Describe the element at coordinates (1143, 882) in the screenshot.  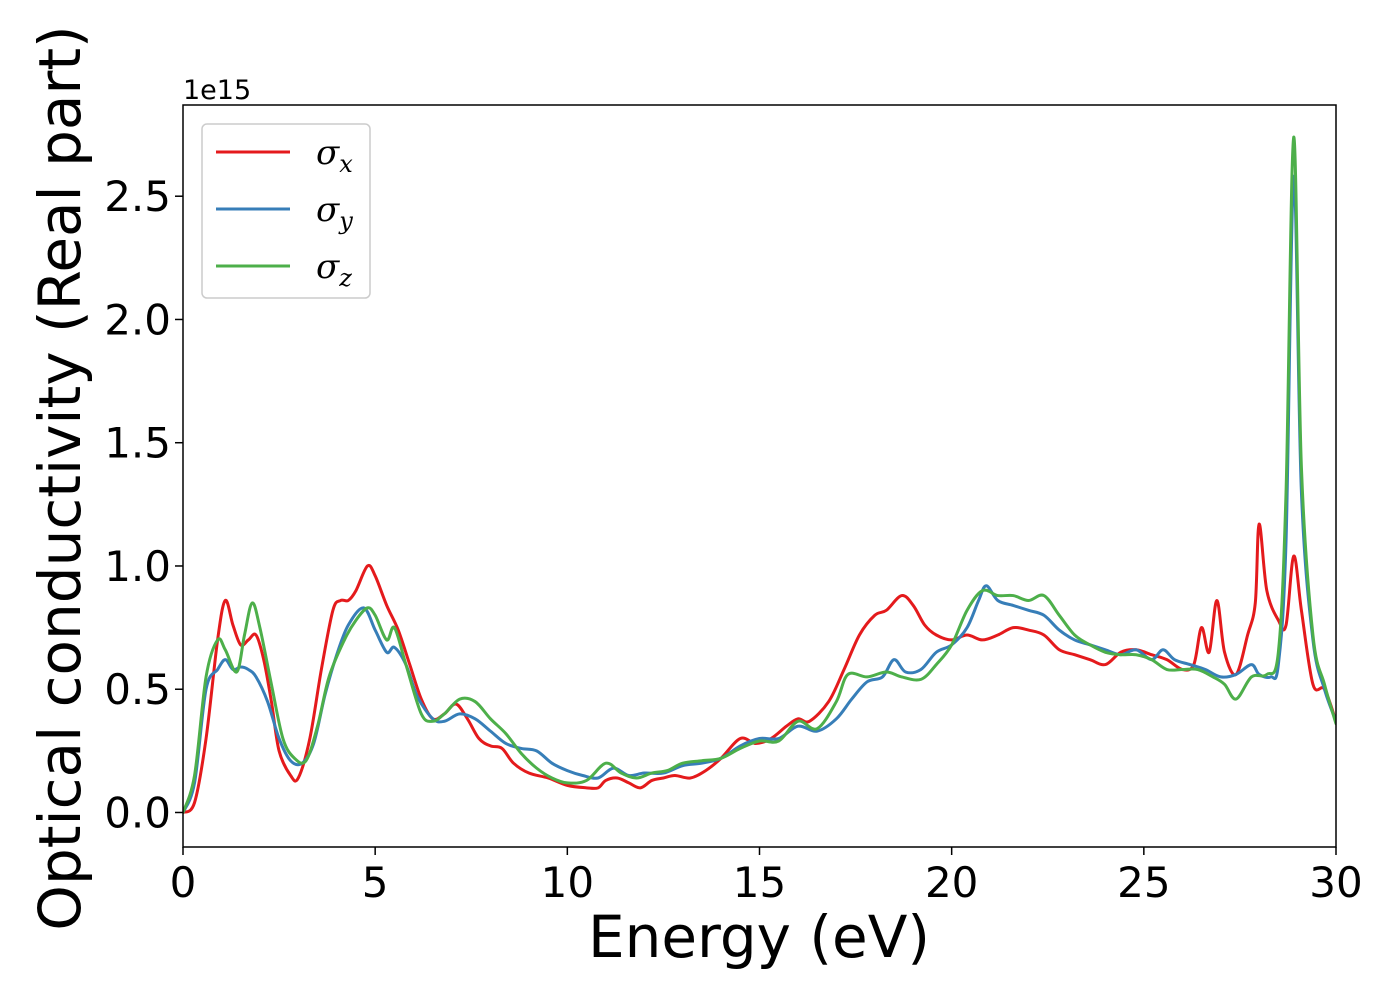
I see `x-tick-label: 25` at that location.